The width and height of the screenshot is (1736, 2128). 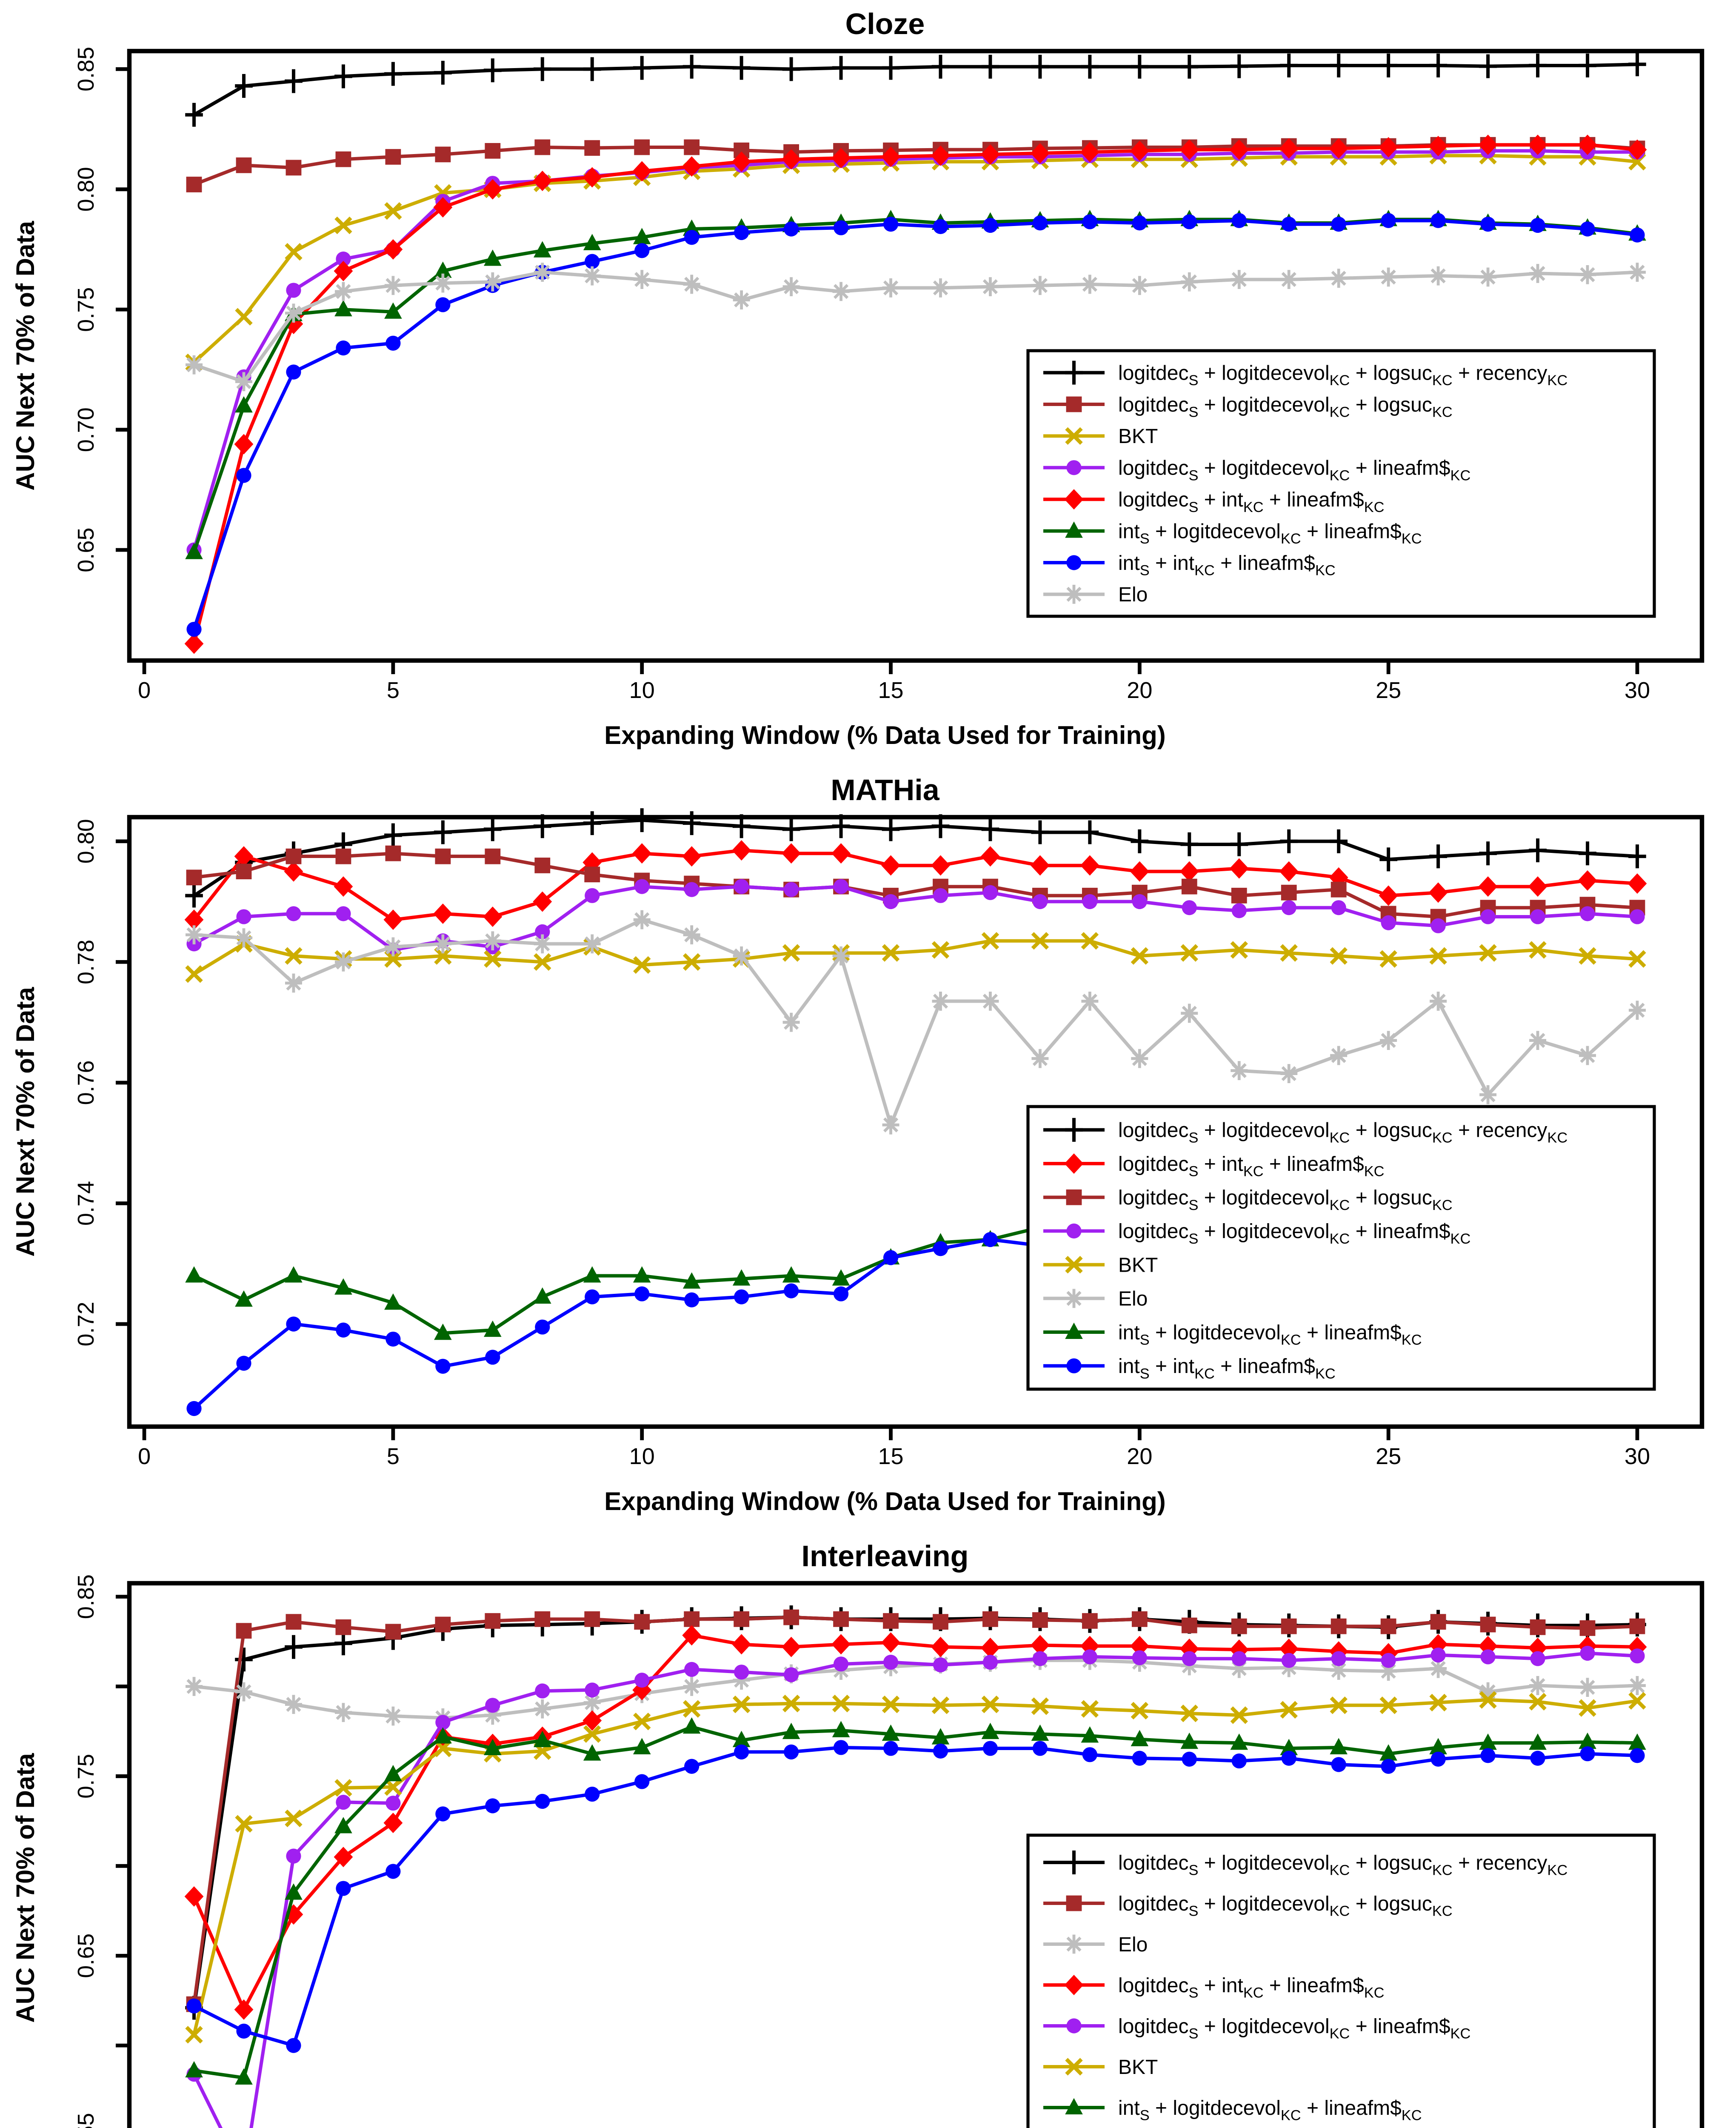 I want to click on legend-item-logitdec-logitdecevol-lineafm: logitdecS + logitdecevolKC + lineafm$KC, so click(x=1256, y=1233).